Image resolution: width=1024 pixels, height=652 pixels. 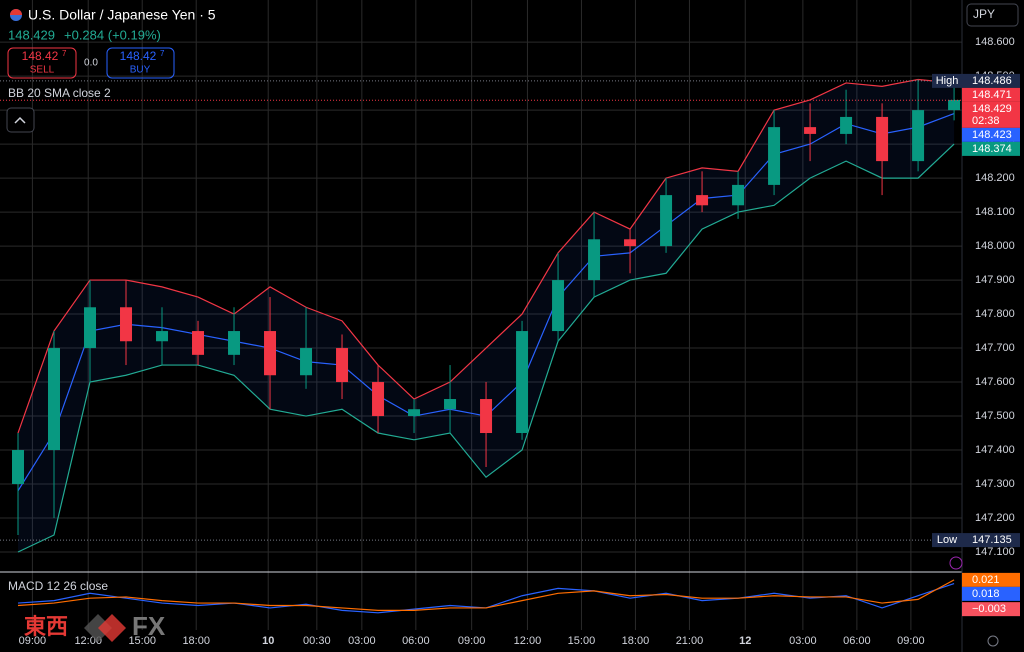 I want to click on watermark-icon-red, so click(x=112, y=628).